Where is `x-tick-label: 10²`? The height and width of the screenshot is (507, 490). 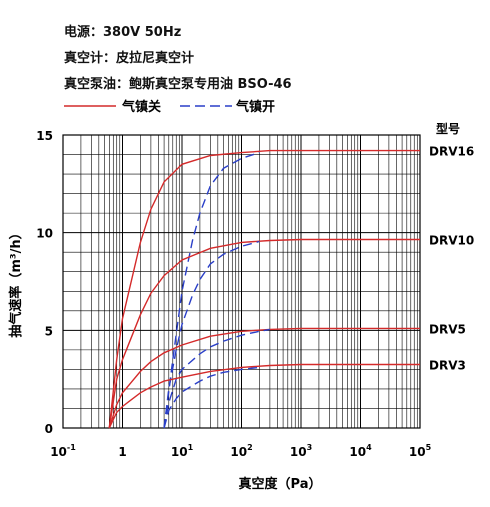 x-tick-label: 10² is located at coordinates (241, 451).